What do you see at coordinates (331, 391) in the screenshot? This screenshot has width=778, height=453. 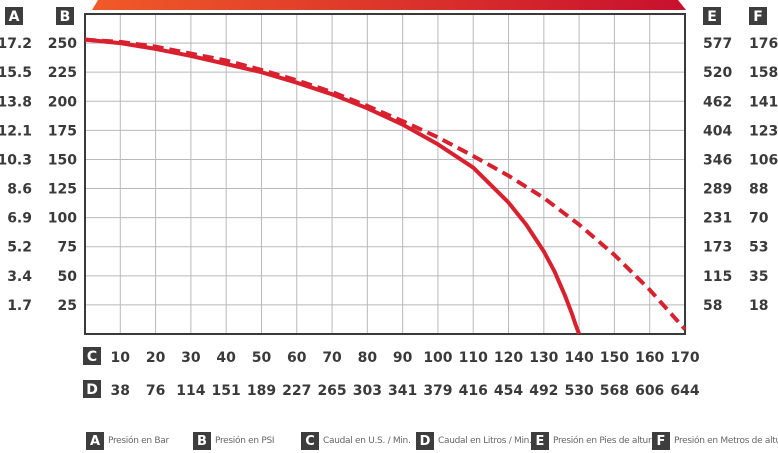 I see `tick-label-lpm: 265` at bounding box center [331, 391].